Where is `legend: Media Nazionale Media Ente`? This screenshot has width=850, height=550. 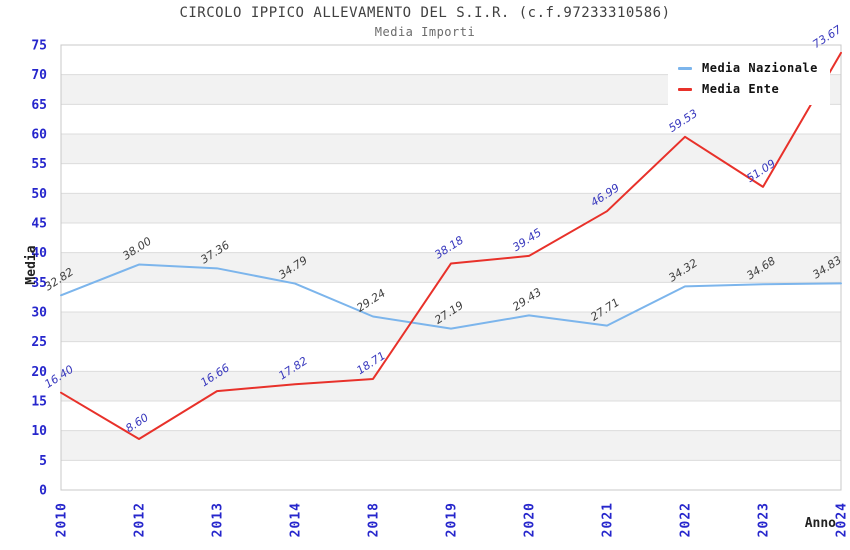
legend: Media Nazionale Media Ente is located at coordinates (749, 79).